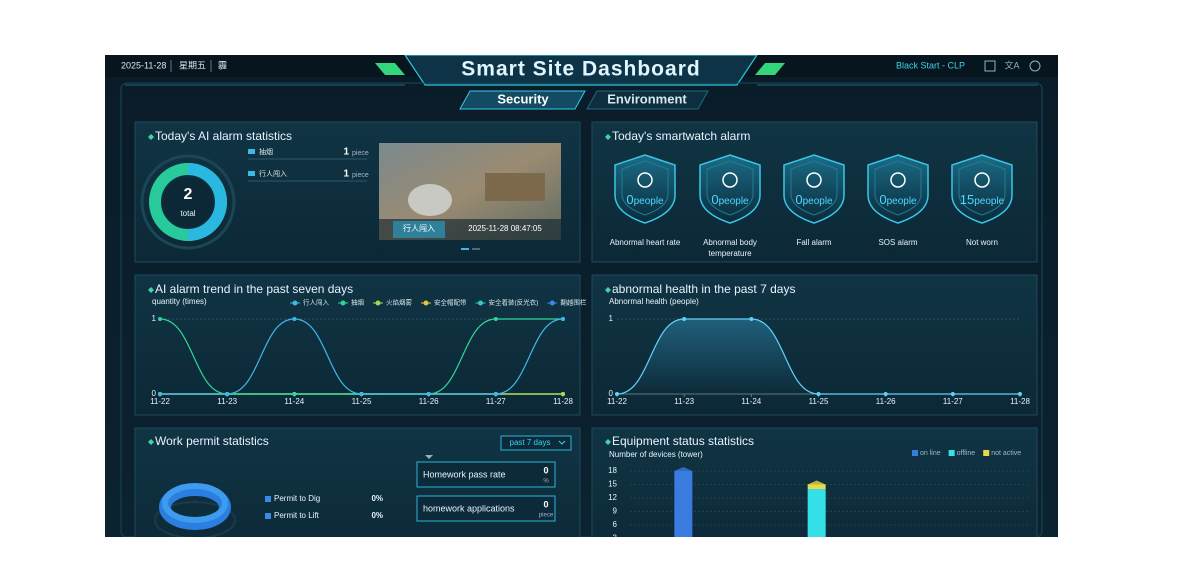 The width and height of the screenshot is (1200, 574). I want to click on fullscreen-icon, so click(990, 66).